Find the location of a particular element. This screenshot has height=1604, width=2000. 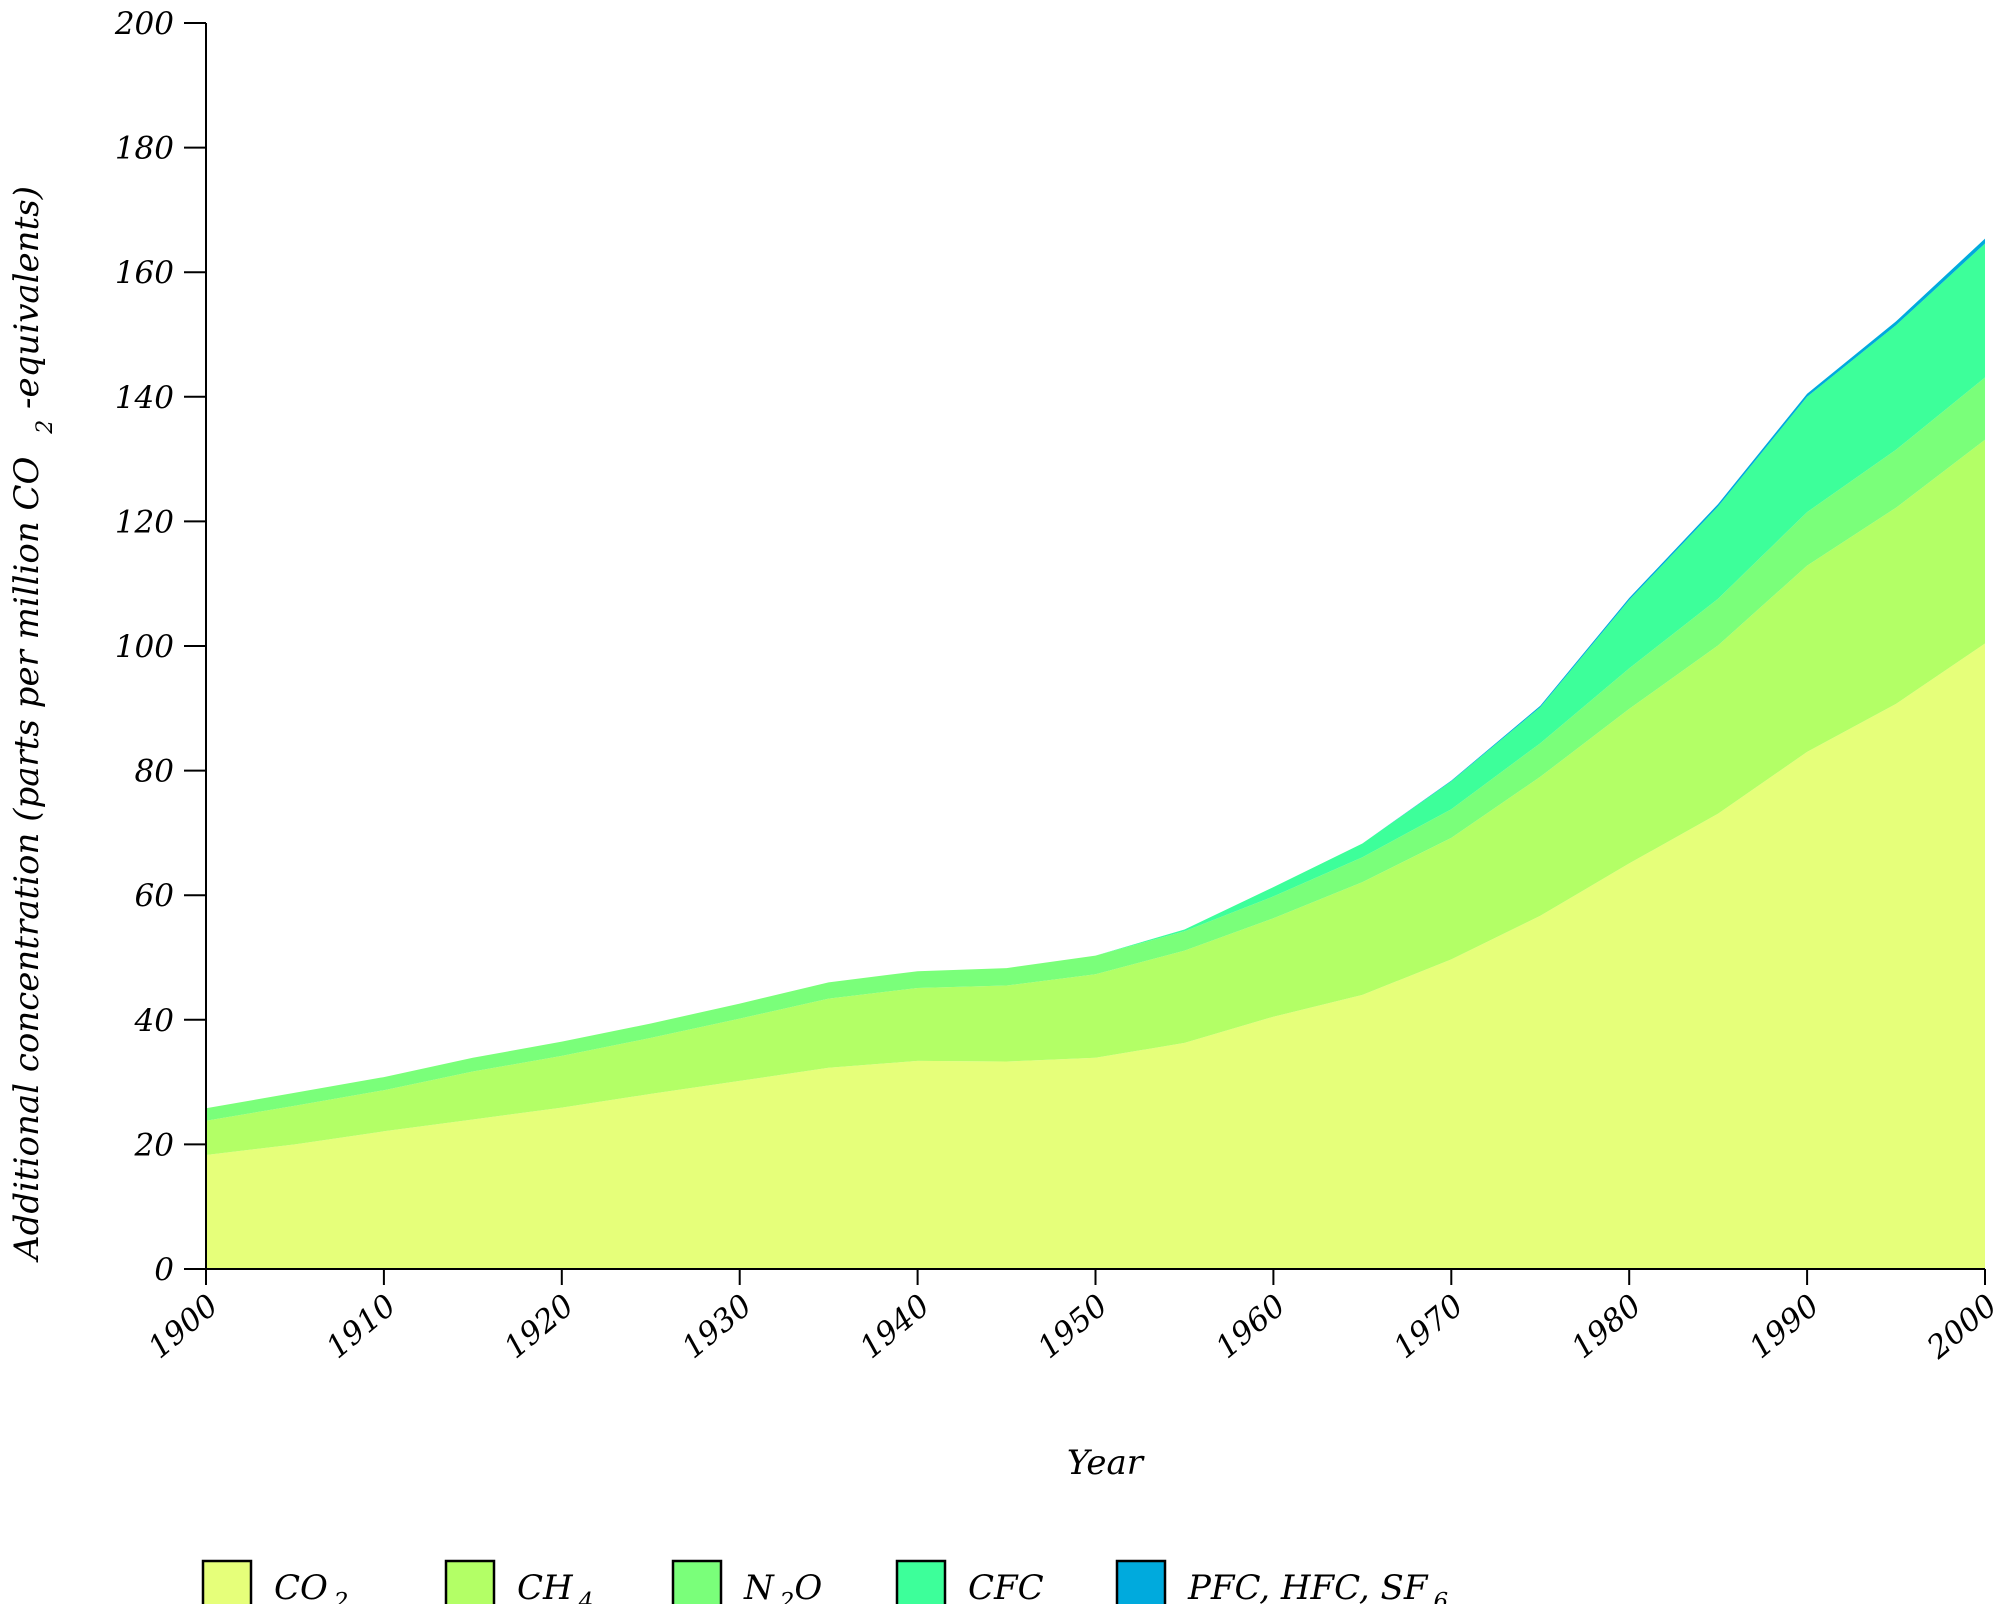

legend-label: CO 2 is located at coordinates (311, 1586).